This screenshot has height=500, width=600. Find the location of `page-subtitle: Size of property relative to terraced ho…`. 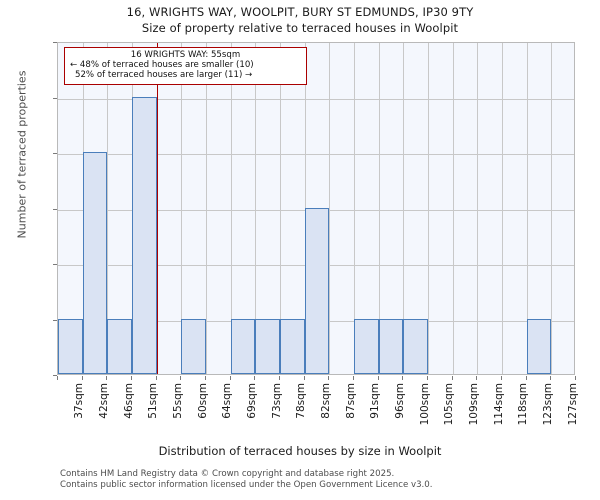

page-subtitle: Size of property relative to terraced ho… is located at coordinates (300, 28).